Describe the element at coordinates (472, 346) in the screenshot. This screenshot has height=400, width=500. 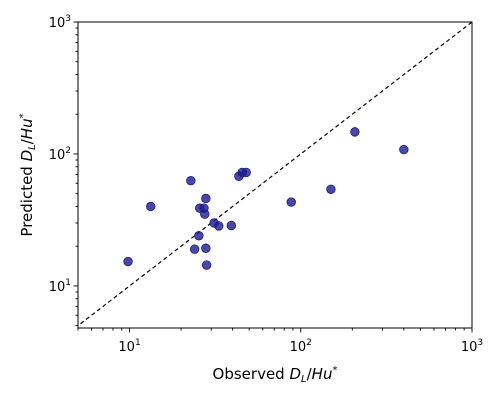
I see `x-tick-label: 10³` at that location.